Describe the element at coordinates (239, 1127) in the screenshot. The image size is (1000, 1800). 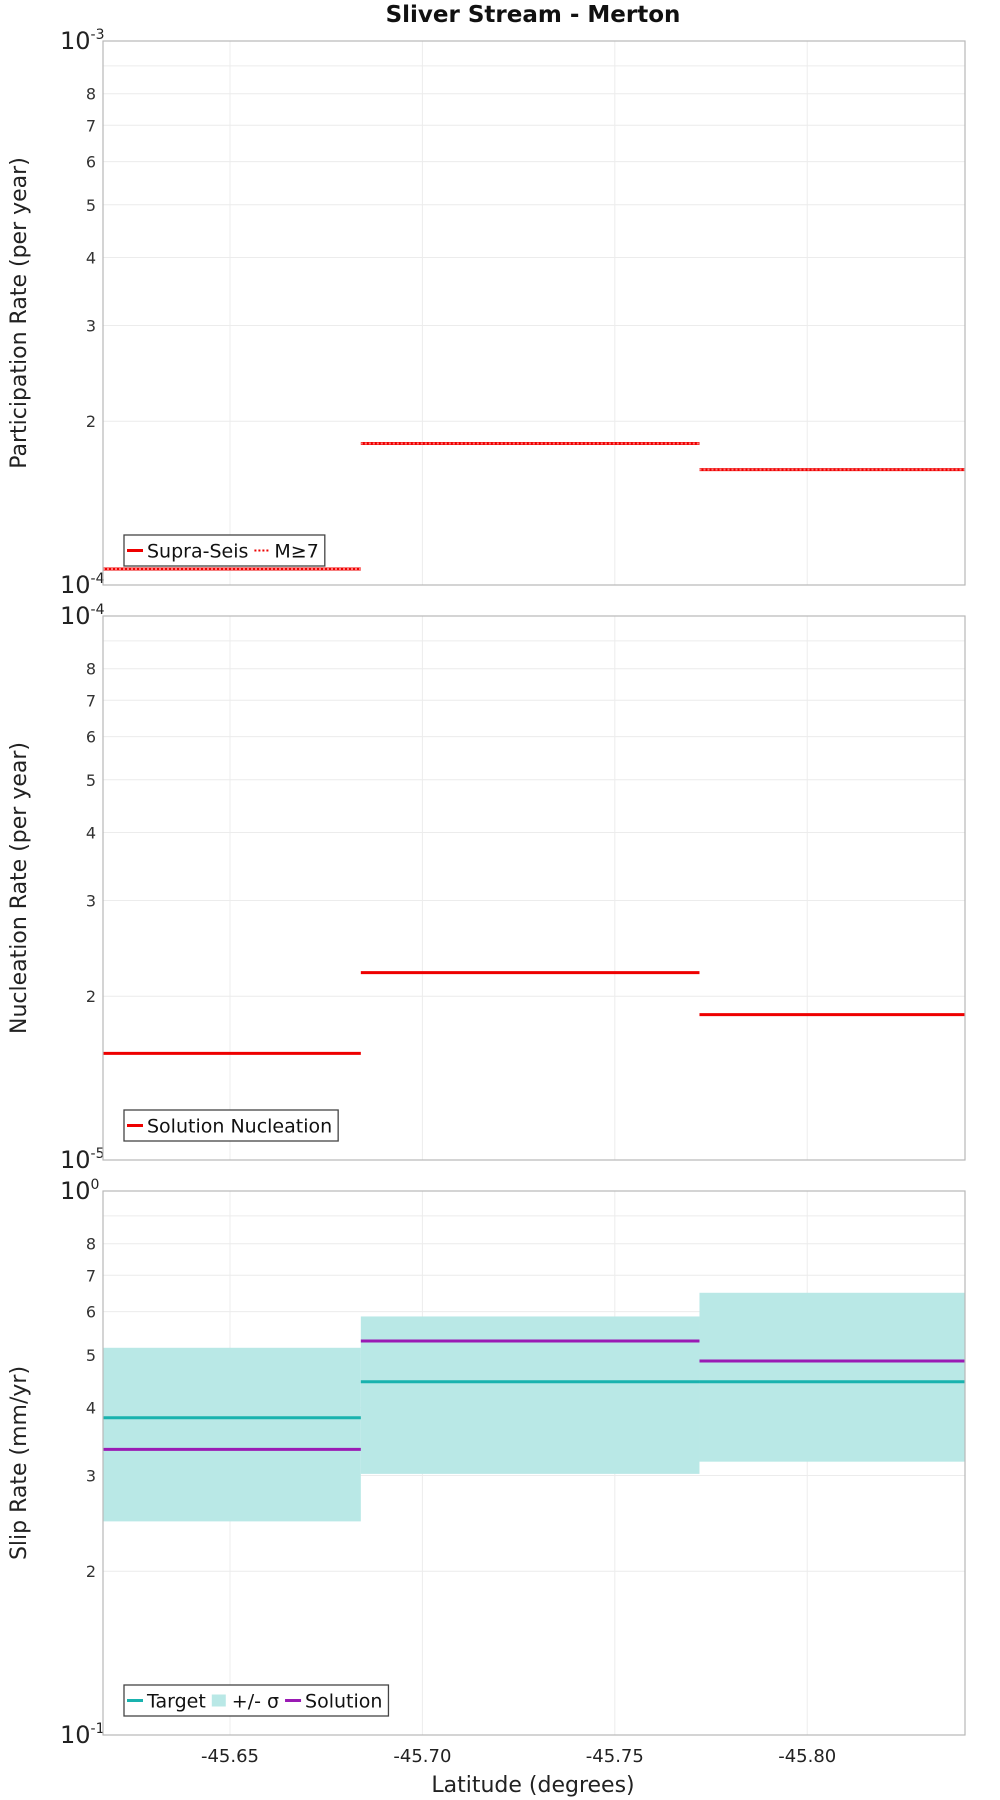
I see `legend-label: Solution Nucleation` at that location.